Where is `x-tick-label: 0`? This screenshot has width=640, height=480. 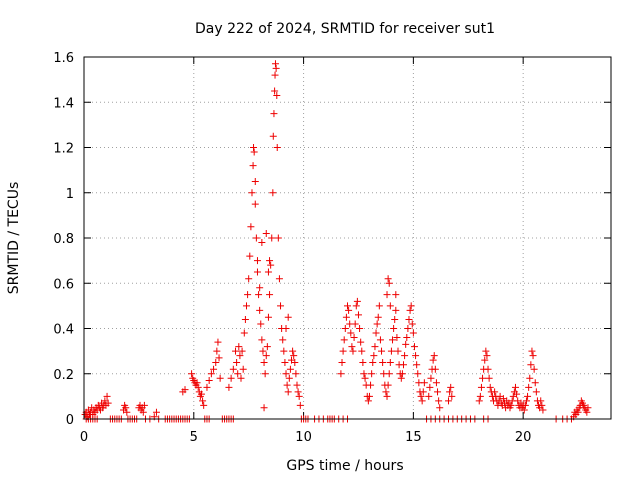 x-tick-label: 0 is located at coordinates (84, 437).